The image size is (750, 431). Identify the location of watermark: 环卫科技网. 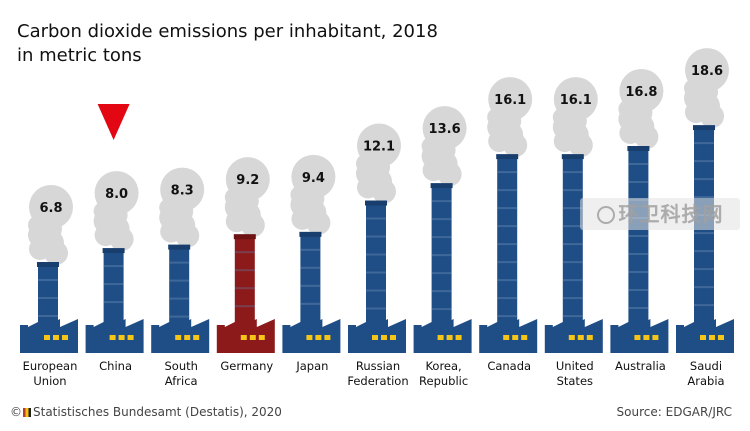
(660, 214).